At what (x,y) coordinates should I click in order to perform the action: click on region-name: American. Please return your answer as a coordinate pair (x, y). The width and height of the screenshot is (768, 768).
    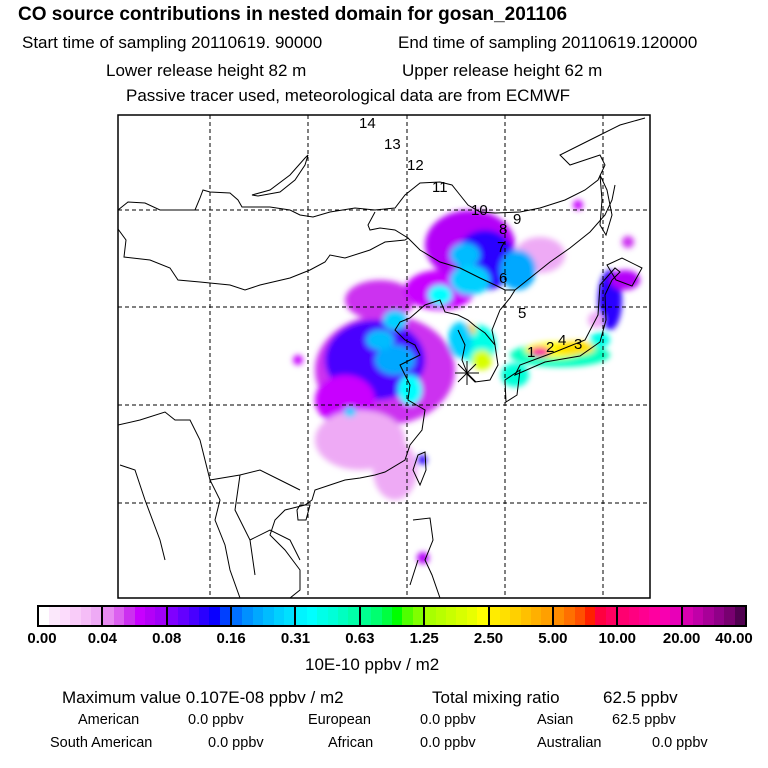
    Looking at the image, I should click on (109, 720).